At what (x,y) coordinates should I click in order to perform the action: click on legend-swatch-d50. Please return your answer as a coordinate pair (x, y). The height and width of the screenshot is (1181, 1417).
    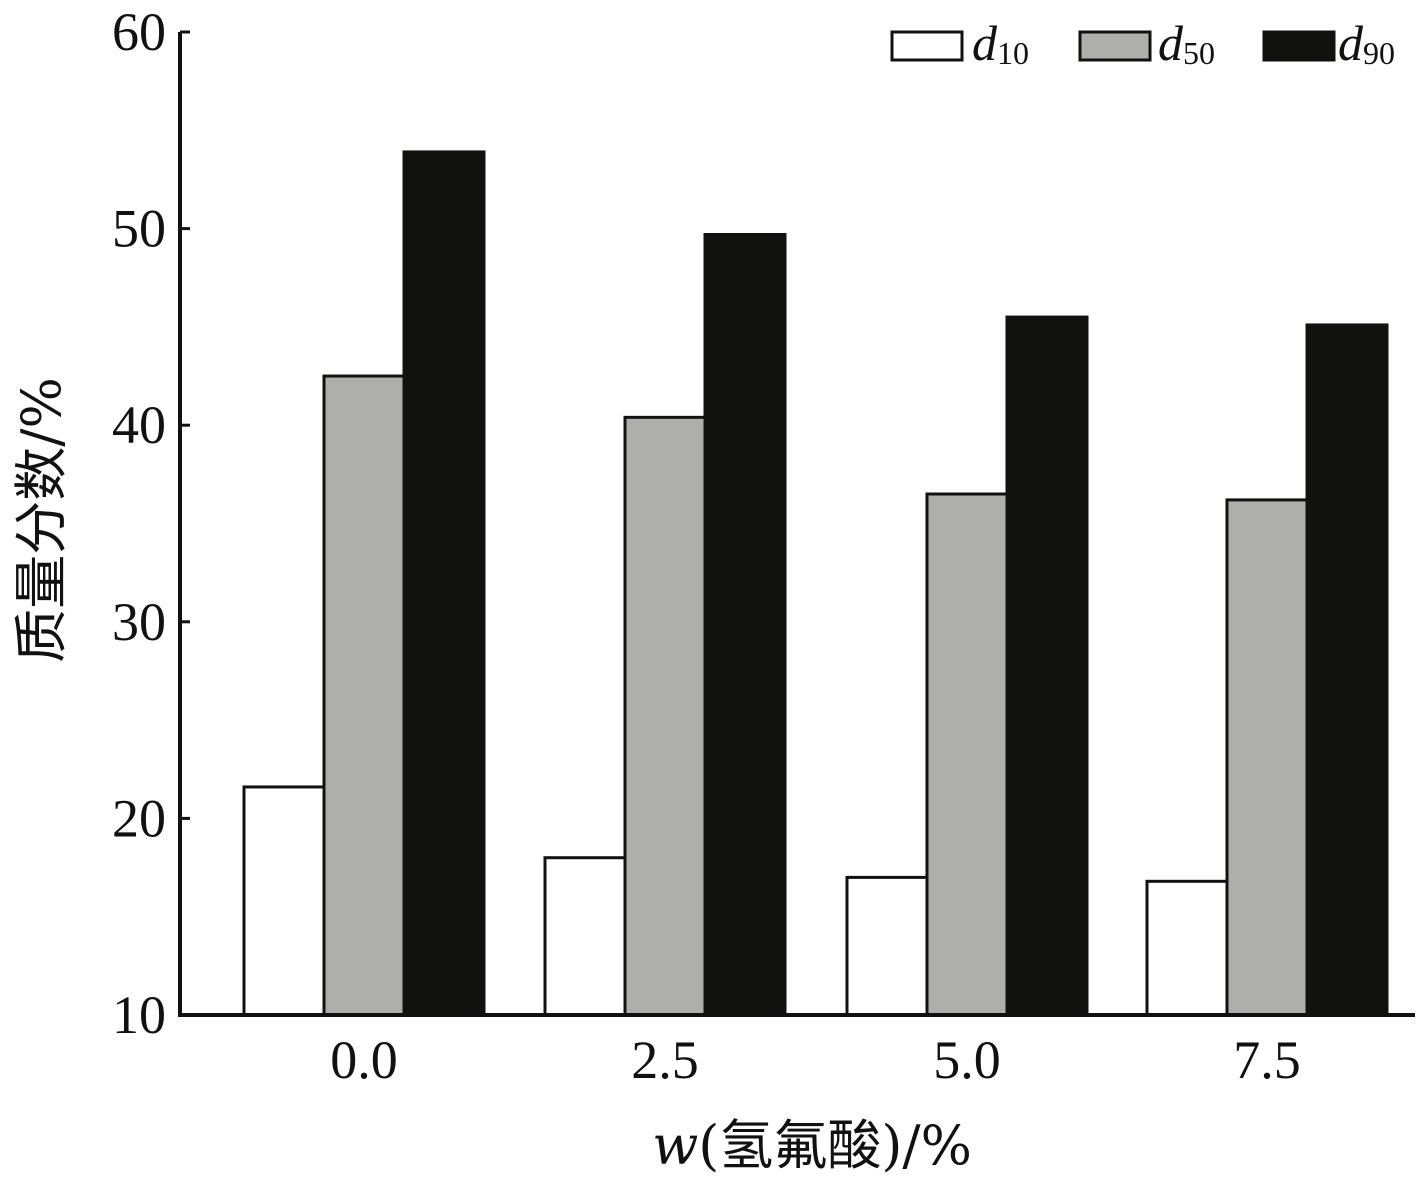
    Looking at the image, I should click on (1115, 46).